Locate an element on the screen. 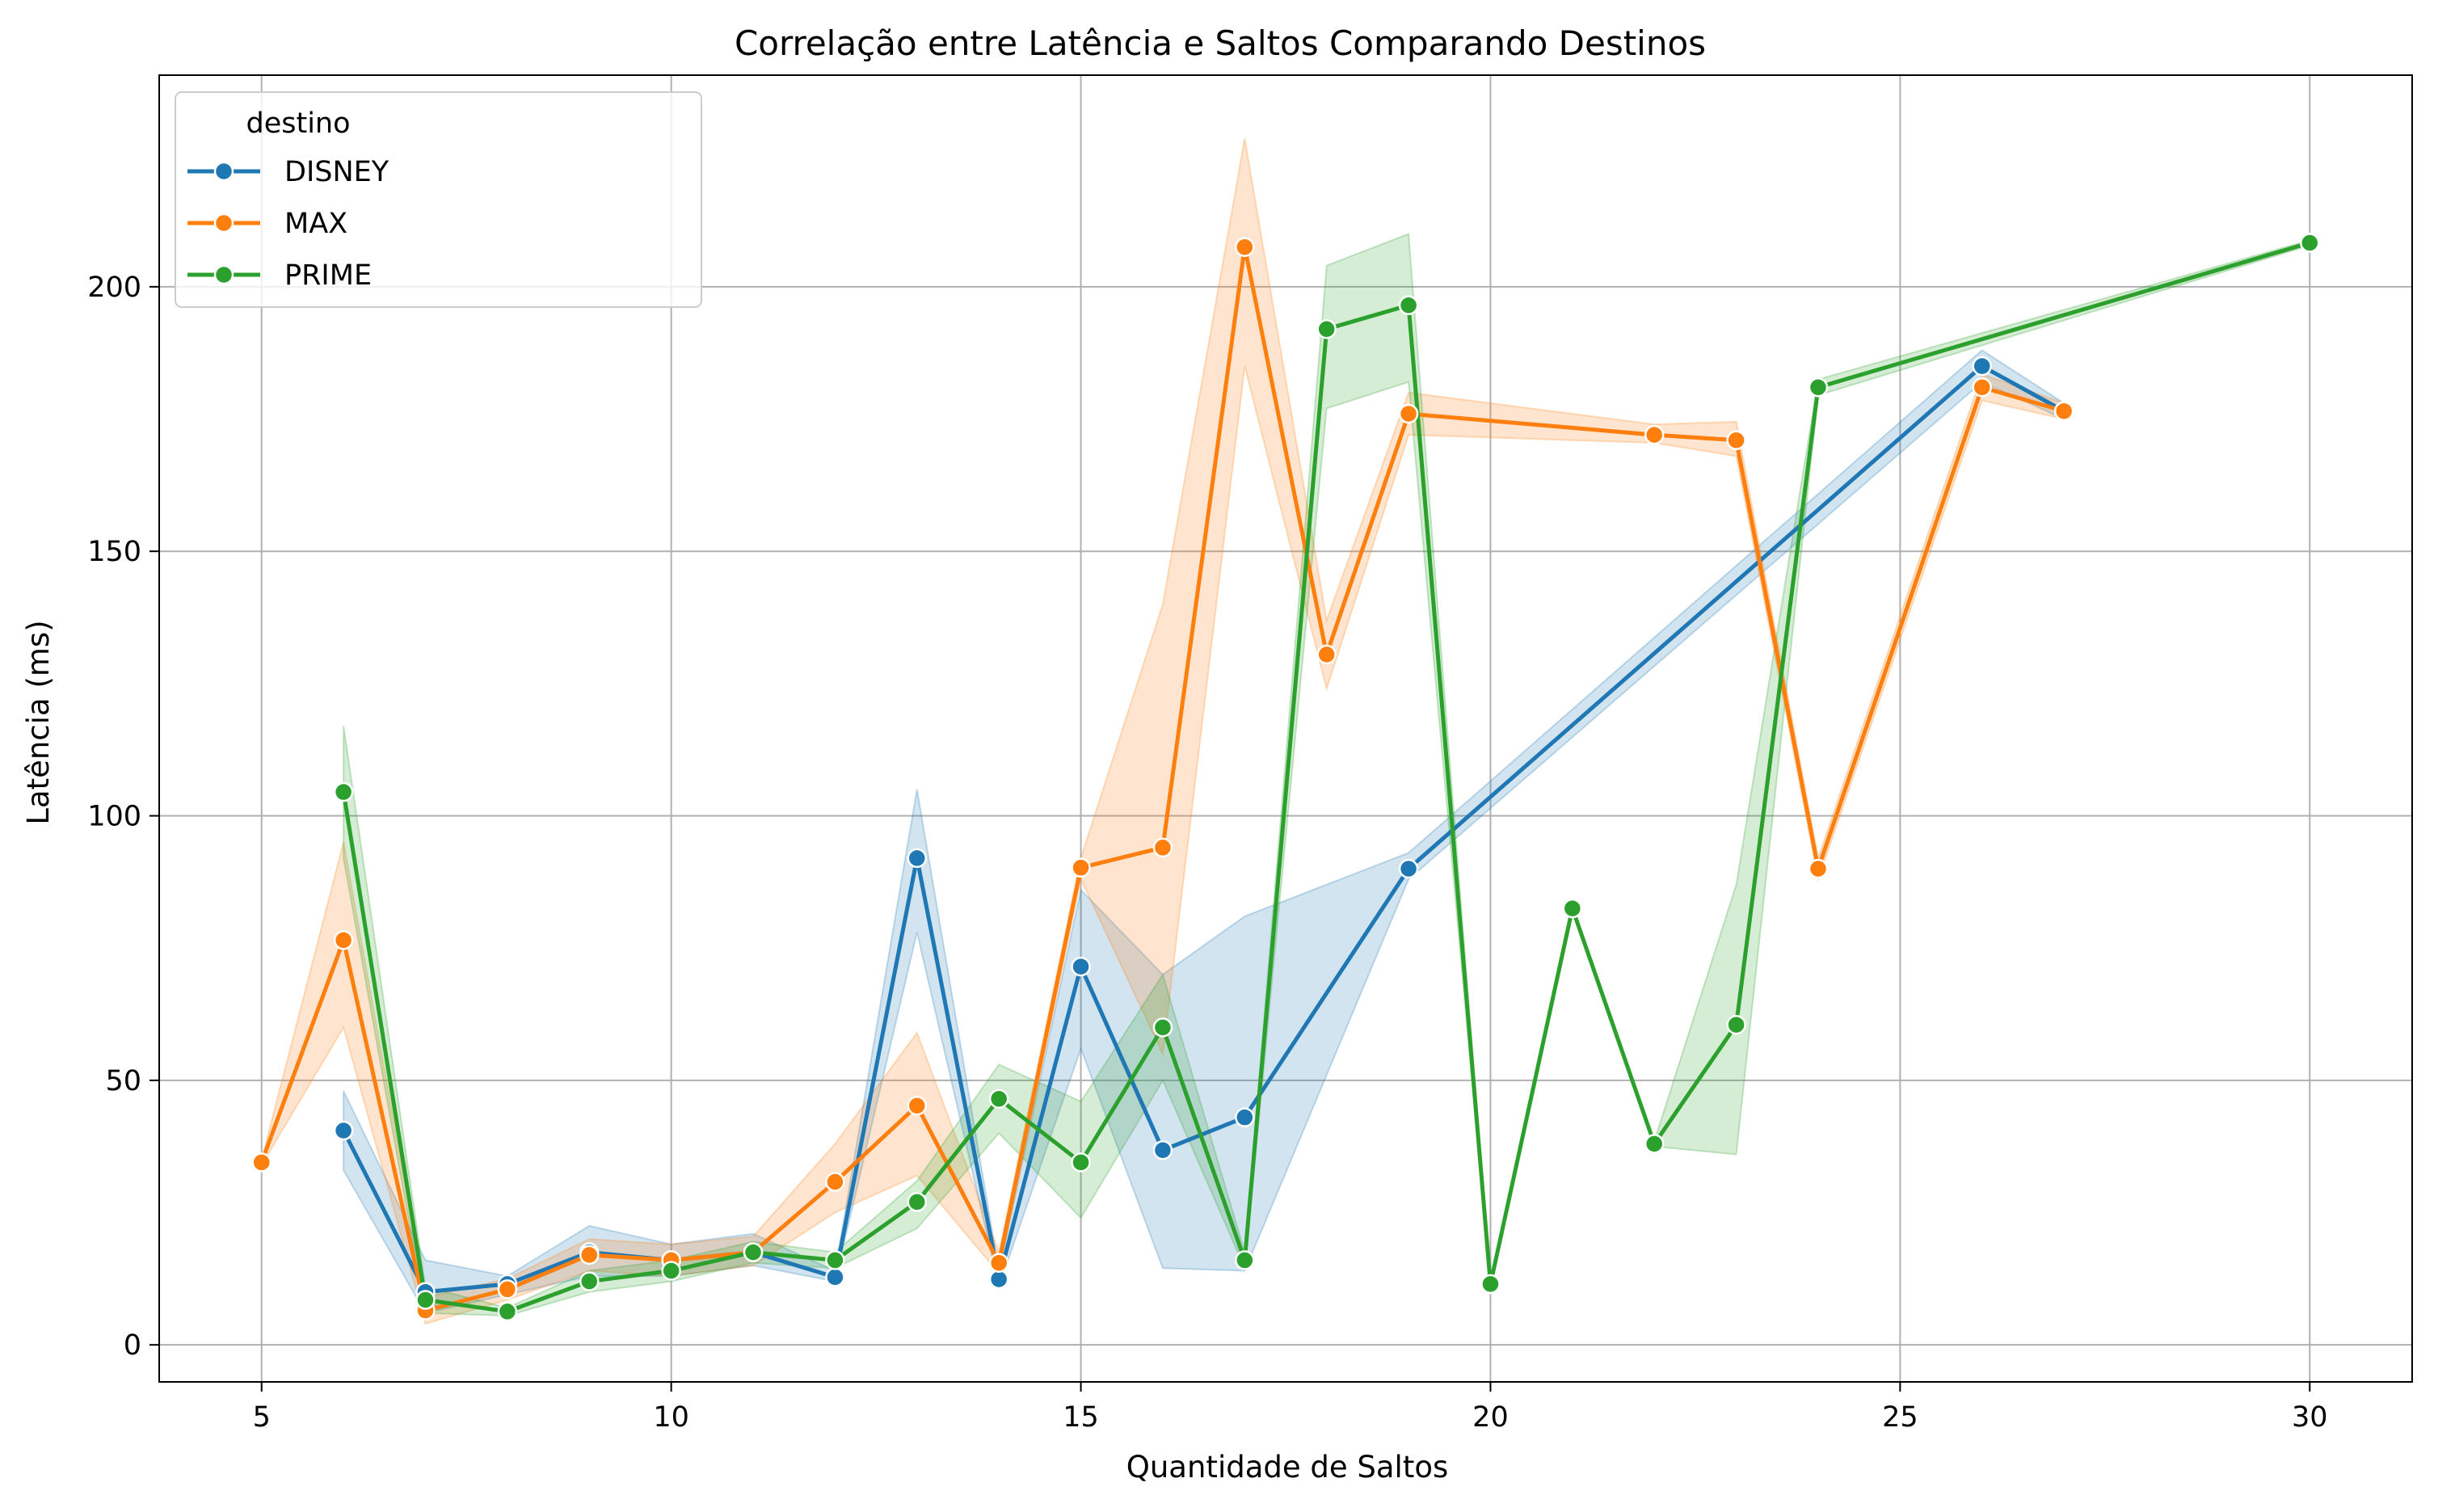 The height and width of the screenshot is (1512, 2438). y-axis-ticks: 0 50 100 150 200 is located at coordinates (123, 817).